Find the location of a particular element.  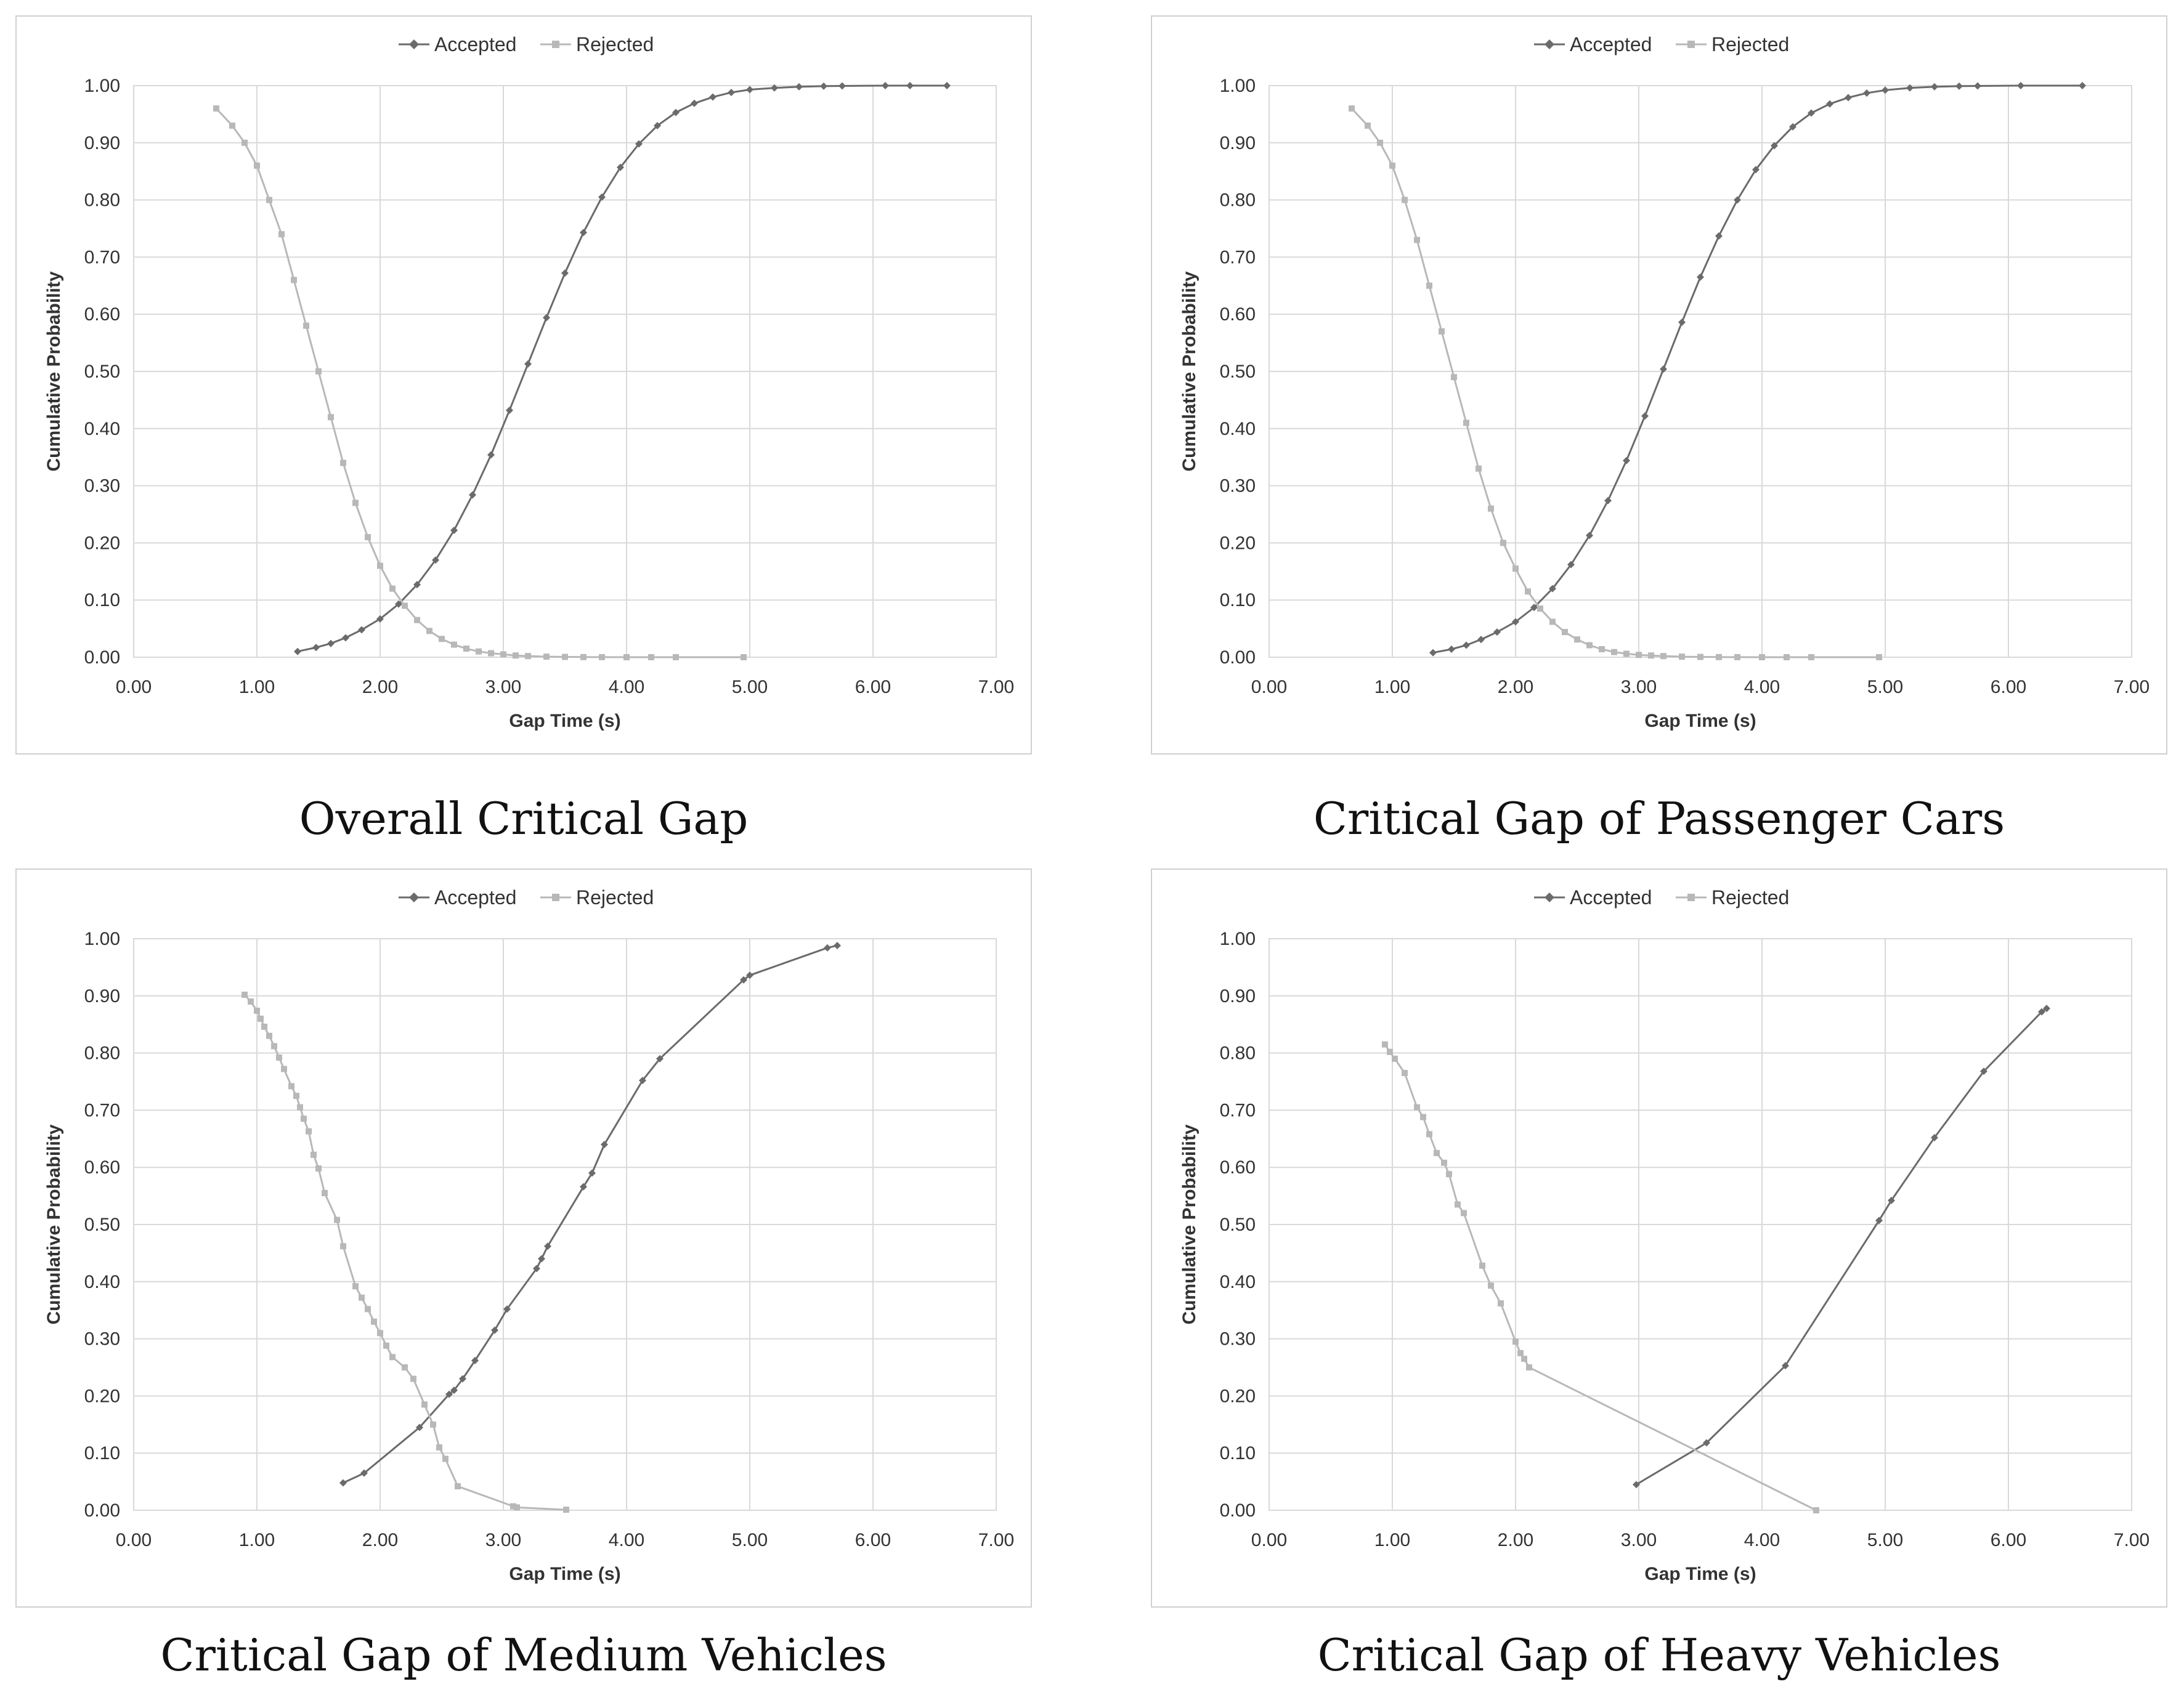

y-tick-label: 0.30 is located at coordinates (102, 486).